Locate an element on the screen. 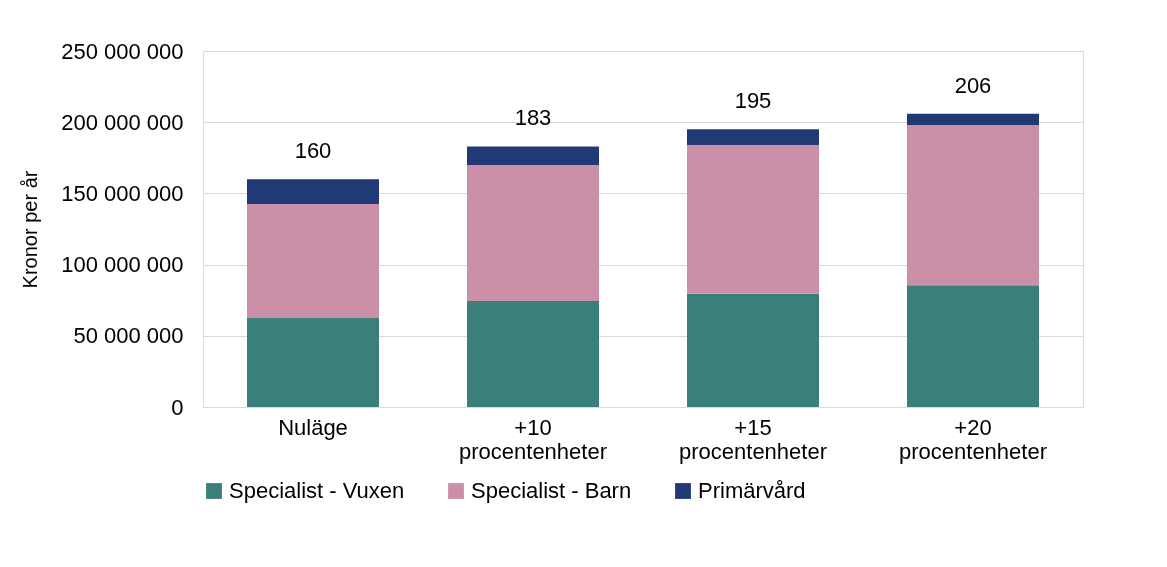  legend-label: Specialist - Vuxen is located at coordinates (317, 490).